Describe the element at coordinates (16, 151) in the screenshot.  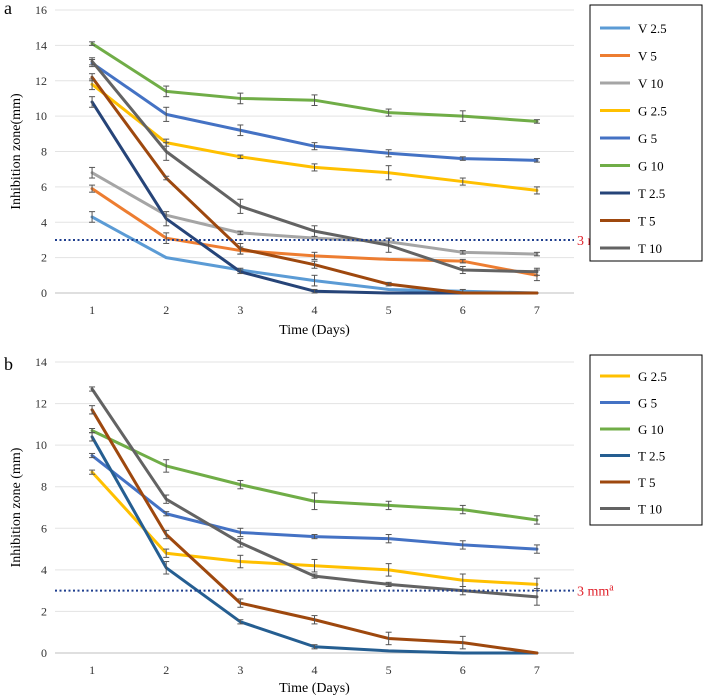
I see `y-axis-label: Inhibition zone(mm)` at that location.